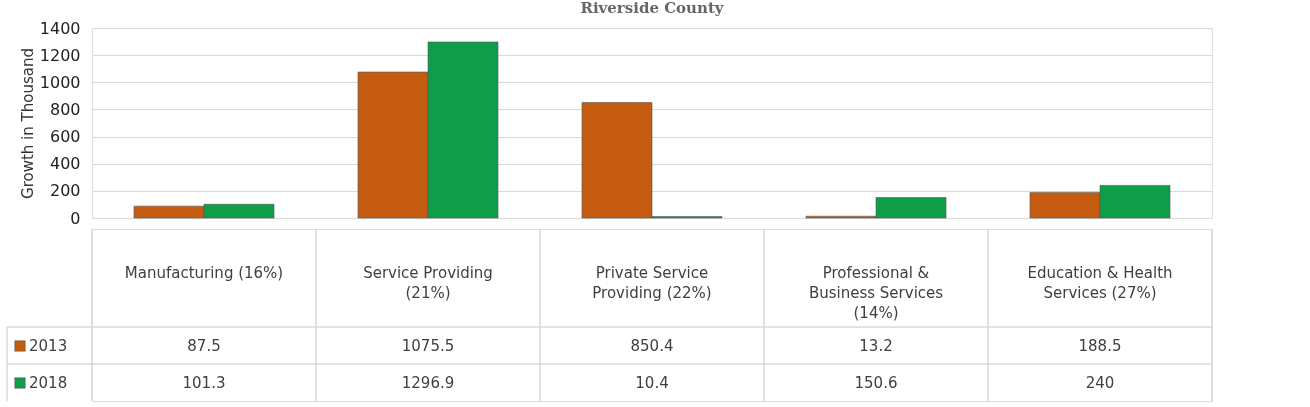 Image resolution: width=1310 pixels, height=407 pixels. I want to click on y-tick-label: 0, so click(75, 218).